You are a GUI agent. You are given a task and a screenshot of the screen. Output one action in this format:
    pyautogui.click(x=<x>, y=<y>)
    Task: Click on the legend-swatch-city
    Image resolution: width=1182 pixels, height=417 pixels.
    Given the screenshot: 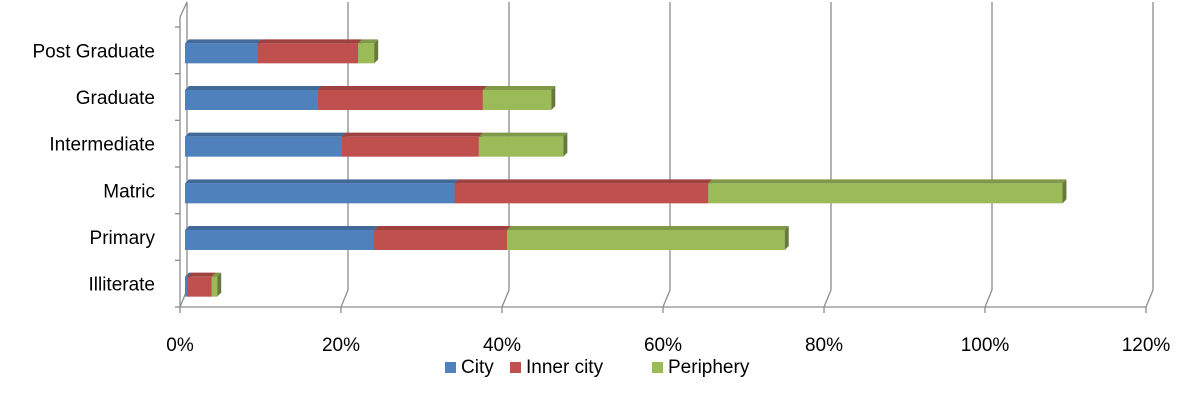 What is the action you would take?
    pyautogui.click(x=450, y=367)
    